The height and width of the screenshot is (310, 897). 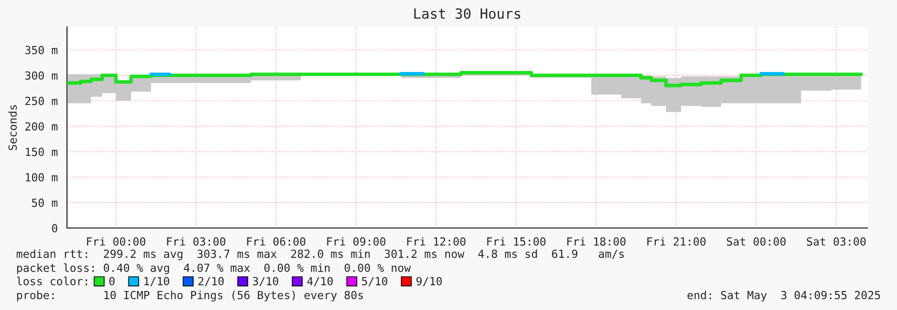 I want to click on legend-label: 3/10, so click(x=265, y=281).